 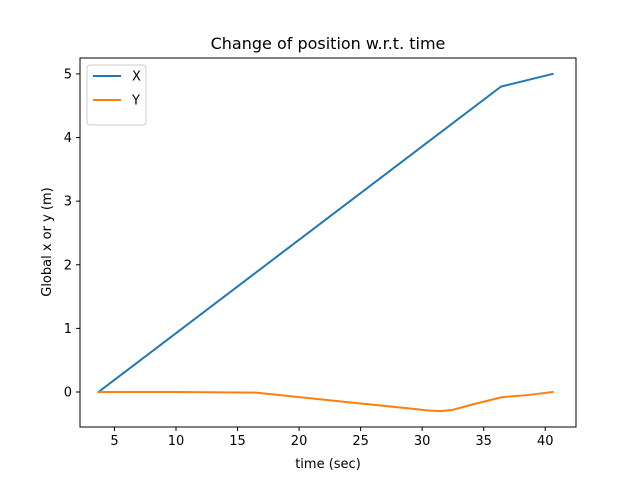 What do you see at coordinates (68, 74) in the screenshot?
I see `y-tick-label: 5` at bounding box center [68, 74].